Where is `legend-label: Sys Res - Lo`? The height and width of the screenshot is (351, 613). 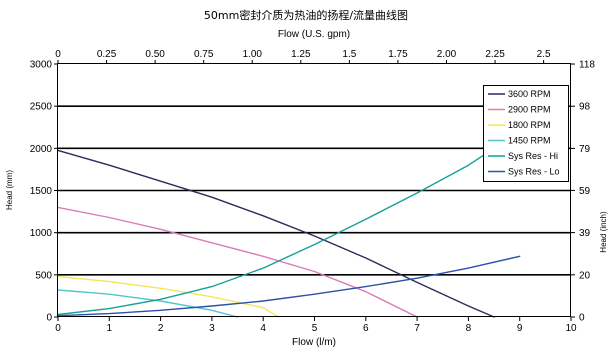
legend-label: Sys Res - Lo is located at coordinates (534, 172).